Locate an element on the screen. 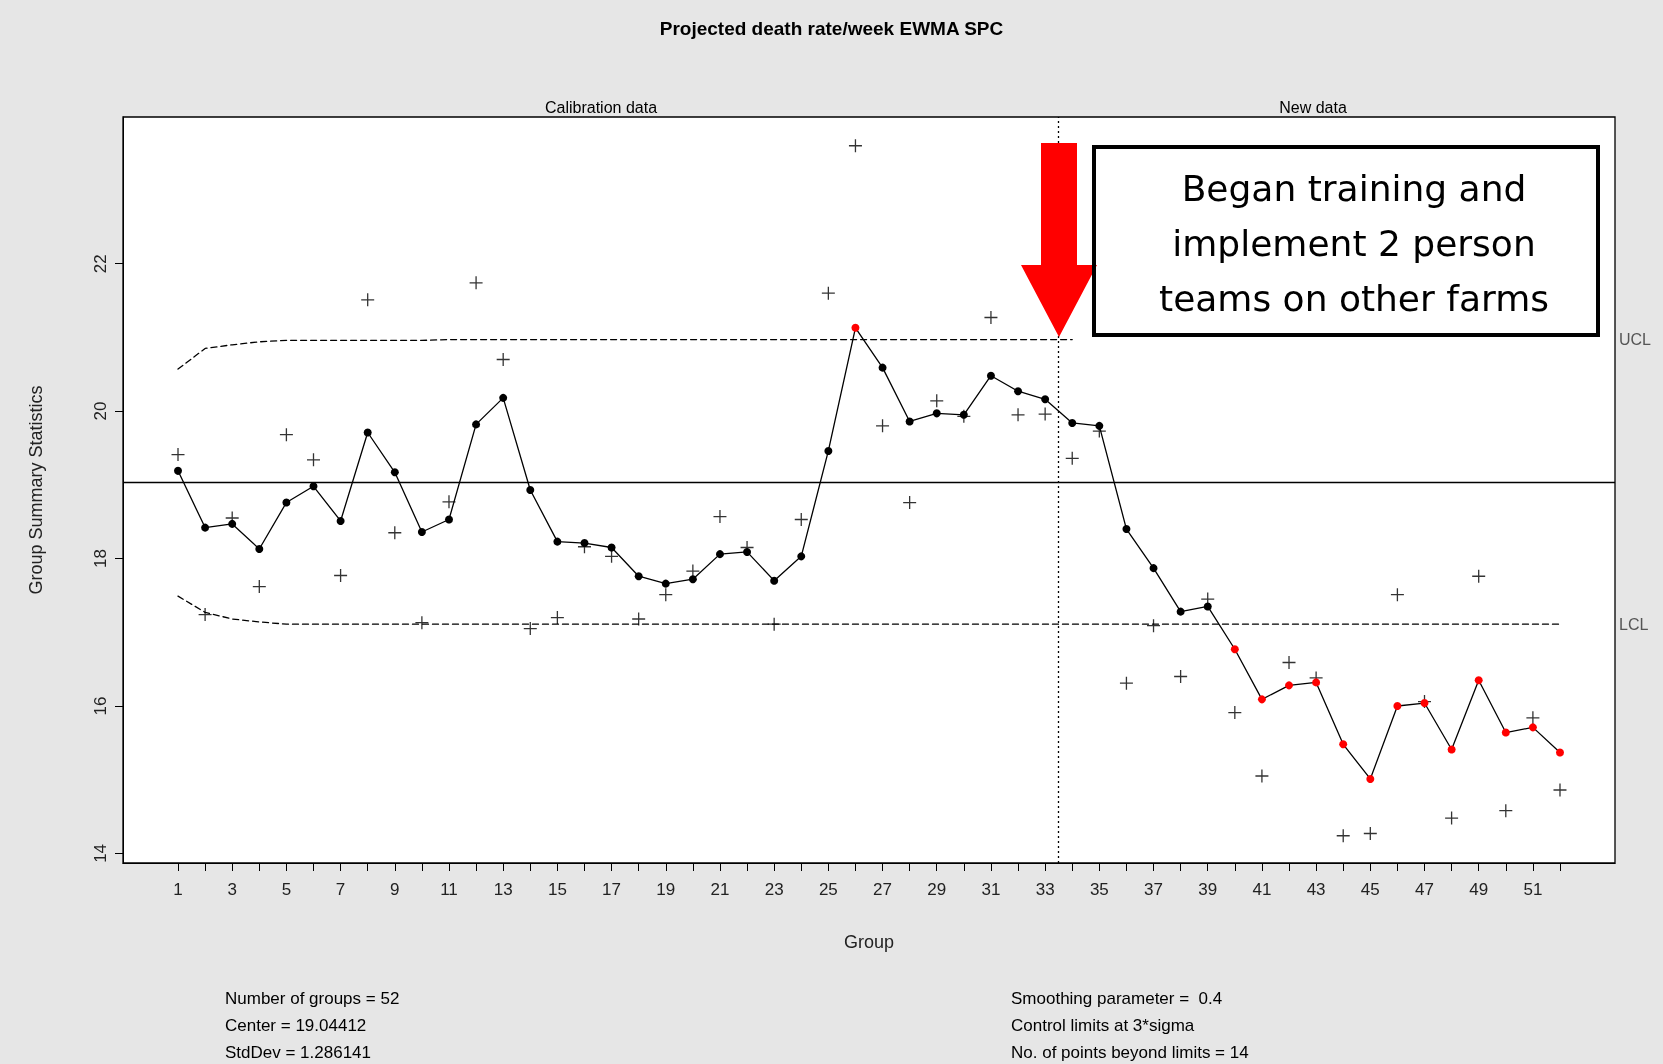  x-tick-label: 47 is located at coordinates (1424, 889).